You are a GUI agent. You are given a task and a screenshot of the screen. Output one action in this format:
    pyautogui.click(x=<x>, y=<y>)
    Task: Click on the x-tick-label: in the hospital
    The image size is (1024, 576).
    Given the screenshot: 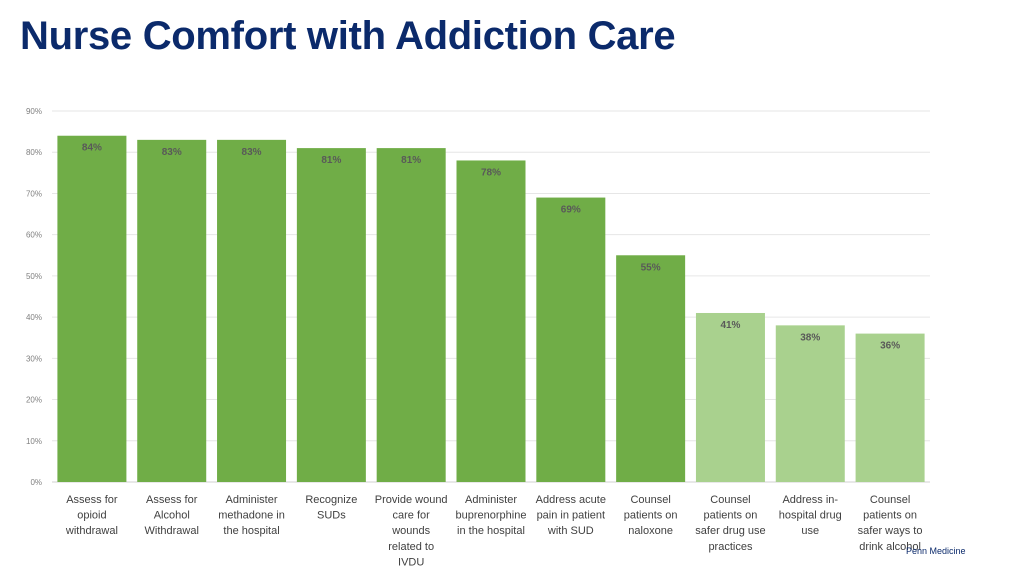 What is the action you would take?
    pyautogui.click(x=491, y=531)
    